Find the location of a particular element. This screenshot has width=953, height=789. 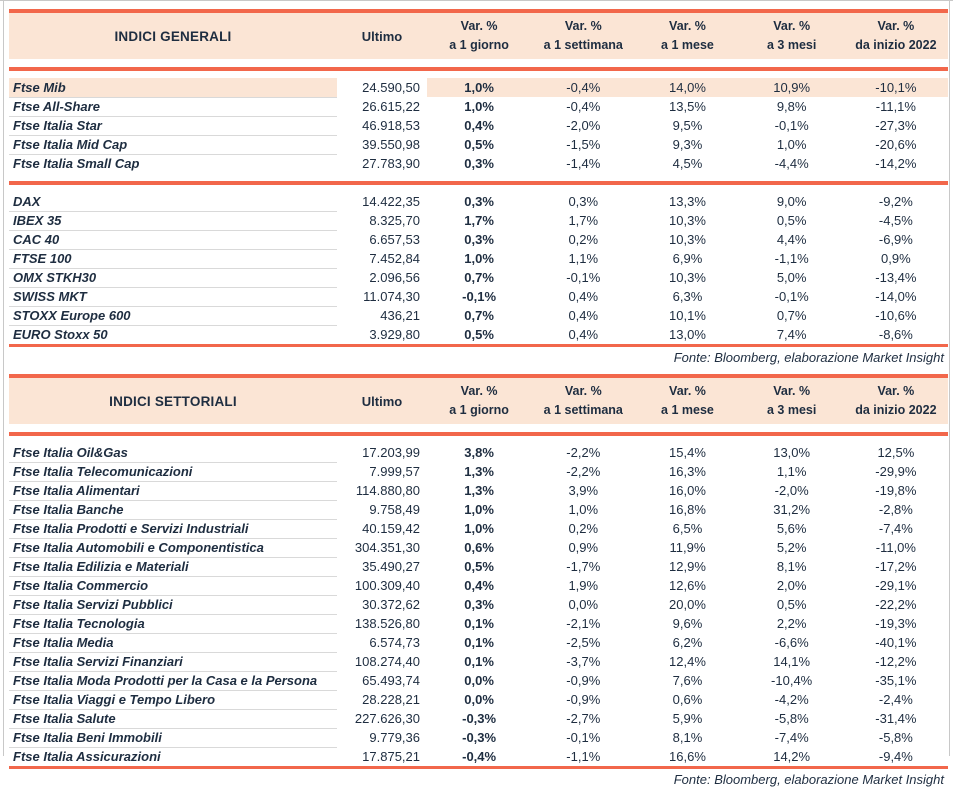

index-name: Ftse Italia Media is located at coordinates (173, 643).